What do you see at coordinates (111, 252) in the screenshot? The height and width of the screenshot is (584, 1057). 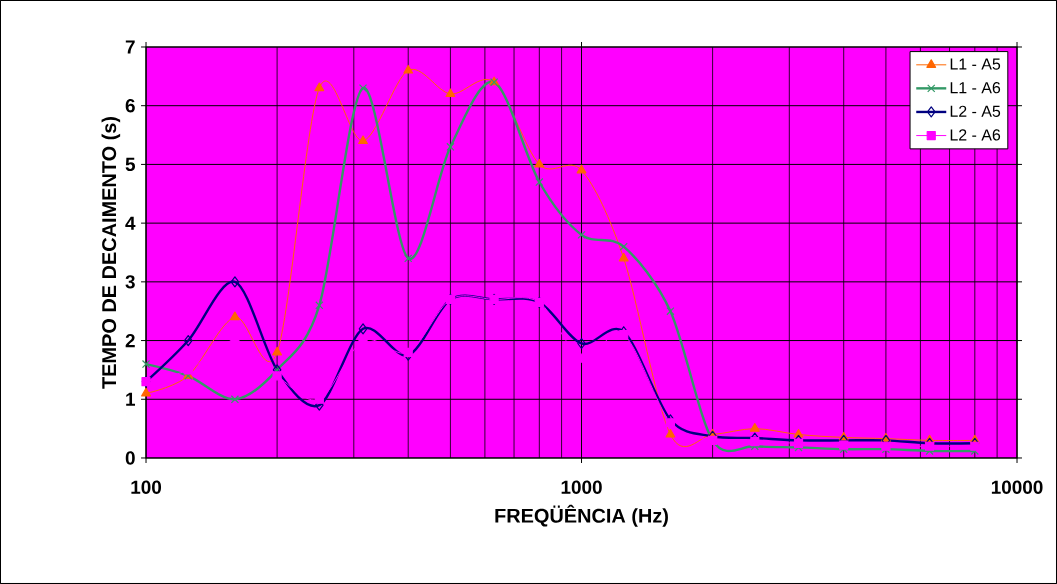 I see `y-axis-title: TEMPO DE DECAIMENTO (s)` at bounding box center [111, 252].